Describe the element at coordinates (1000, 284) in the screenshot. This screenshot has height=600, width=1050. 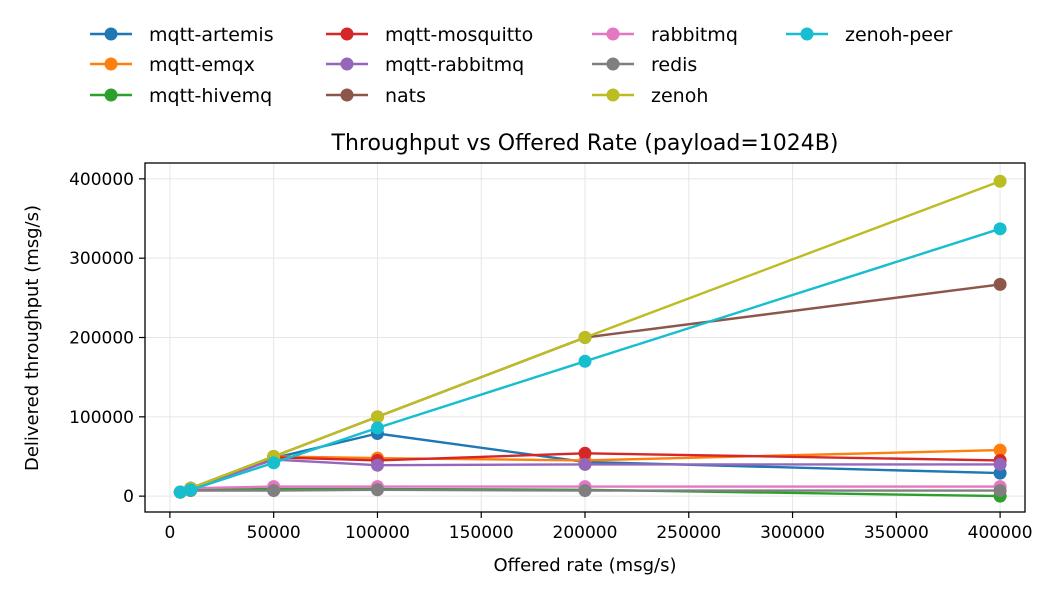
I see `data-point-nats` at that location.